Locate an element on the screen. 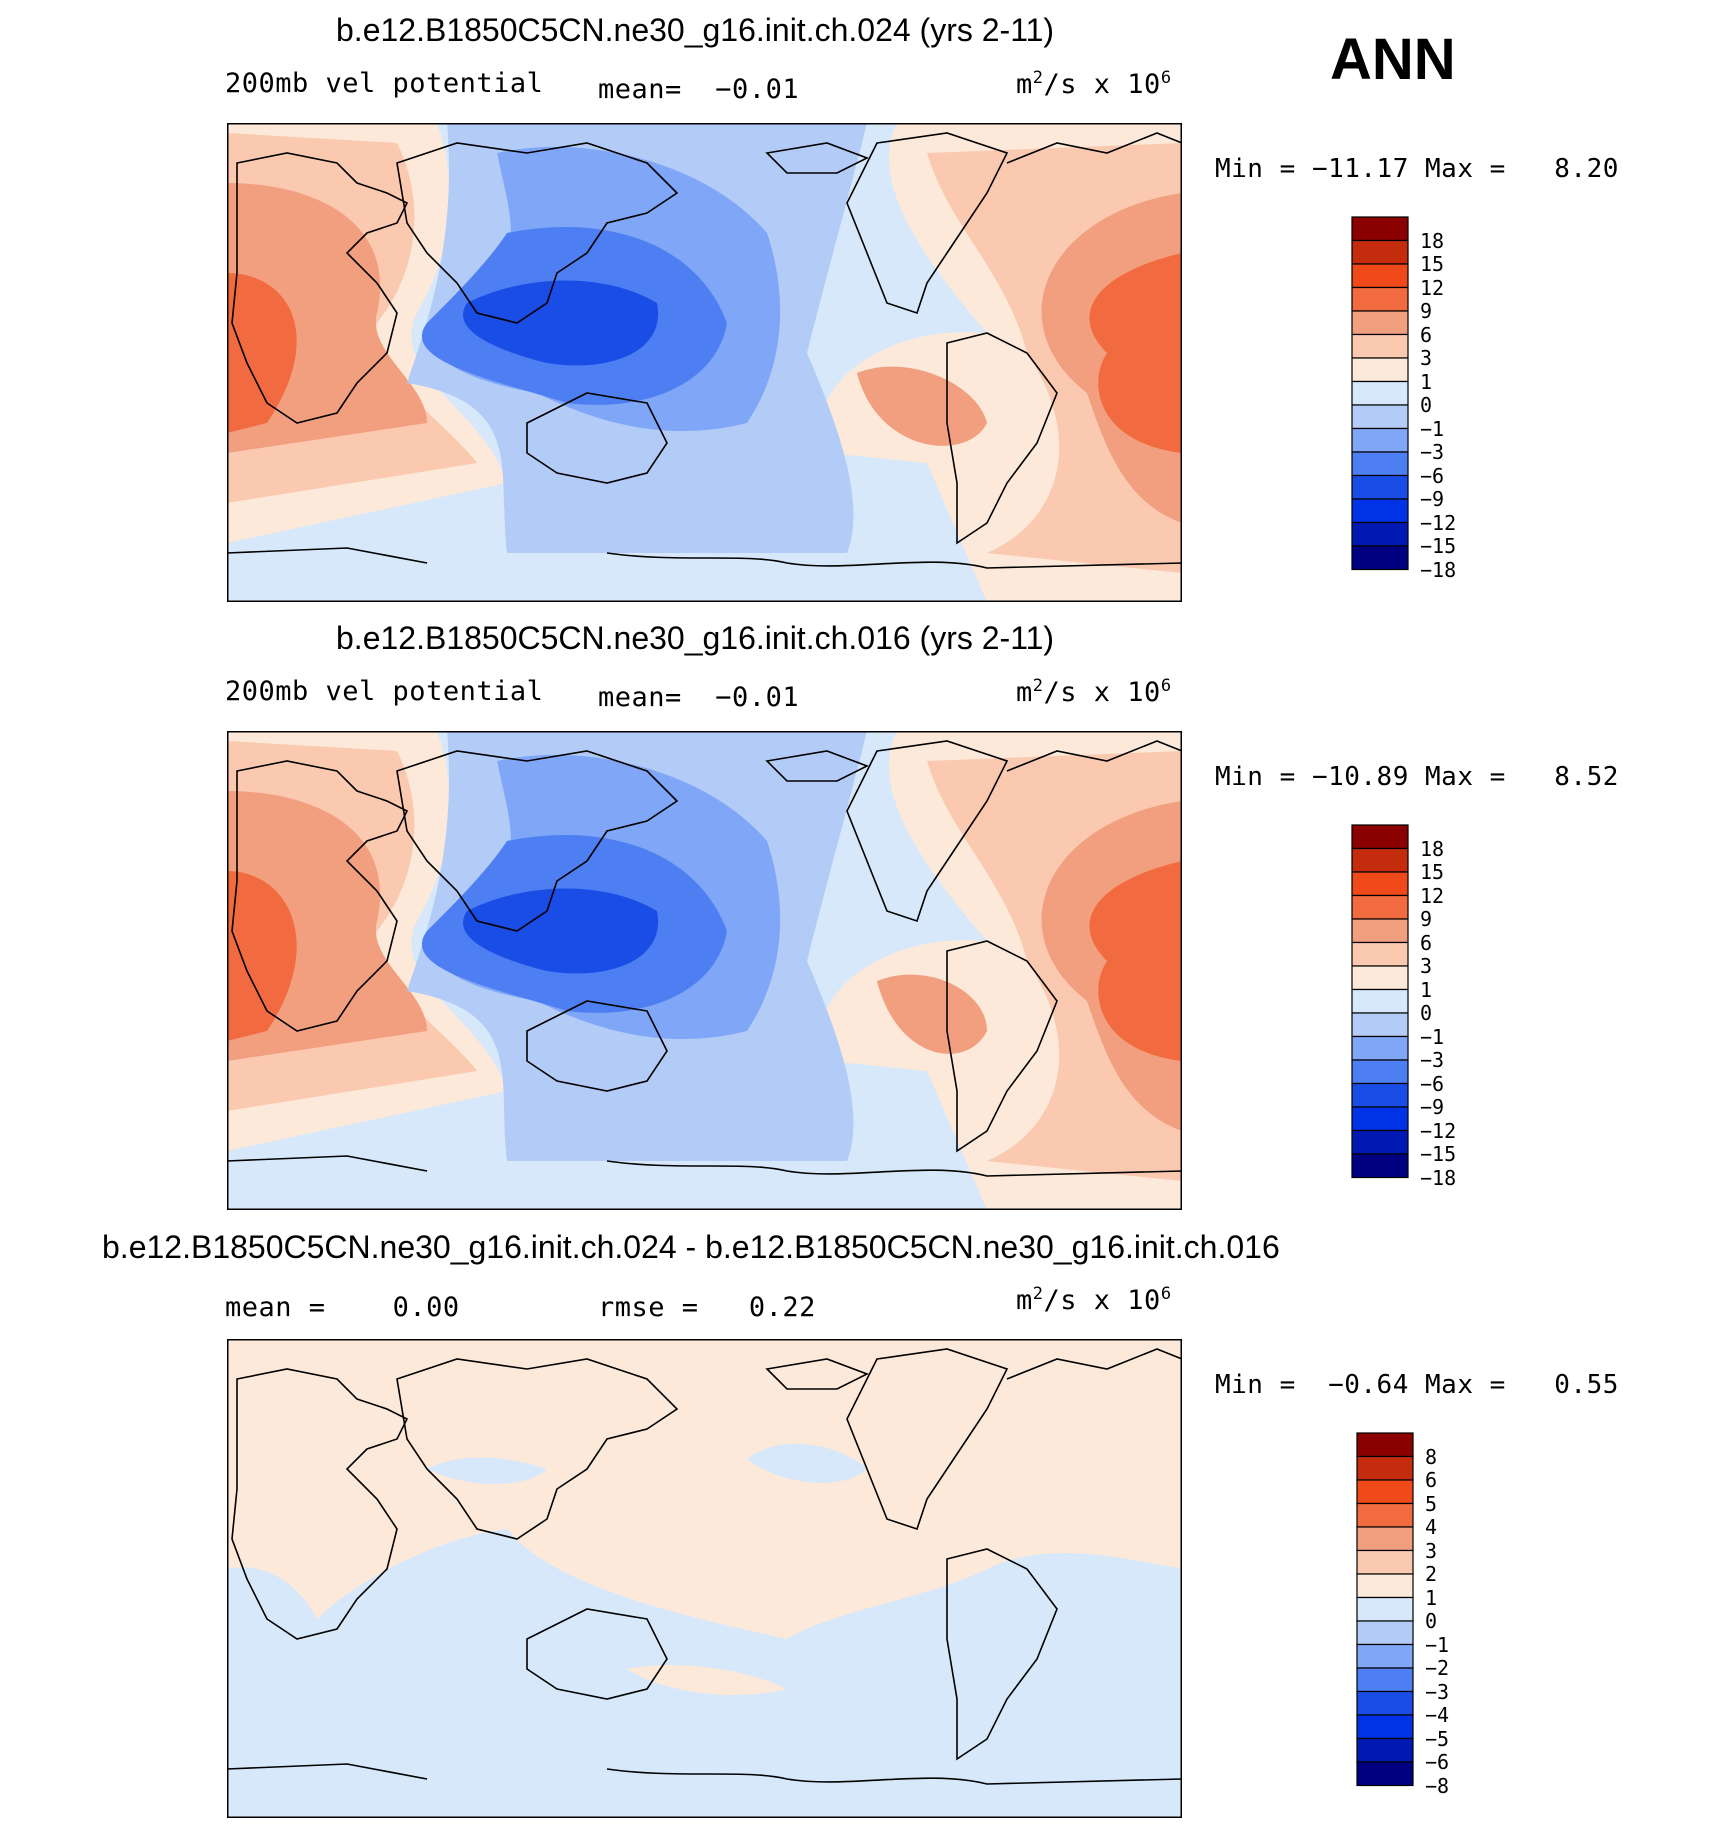 The height and width of the screenshot is (1836, 1710). colorbar-tick-label: −12 is located at coordinates (1438, 1130).